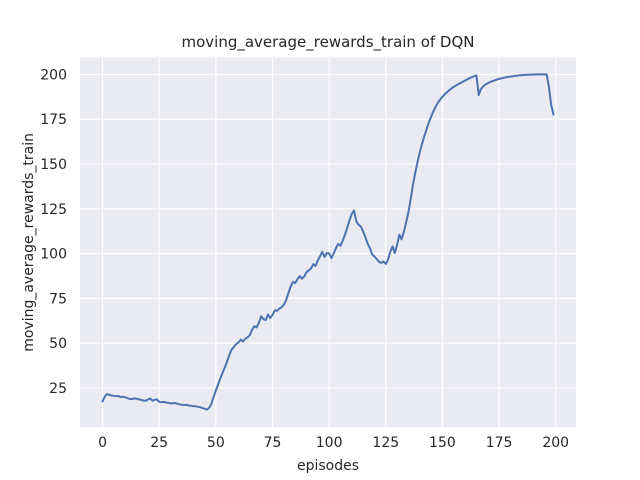 Image resolution: width=640 pixels, height=480 pixels. Describe the element at coordinates (216, 443) in the screenshot. I see `x-tick-label: 50` at that location.